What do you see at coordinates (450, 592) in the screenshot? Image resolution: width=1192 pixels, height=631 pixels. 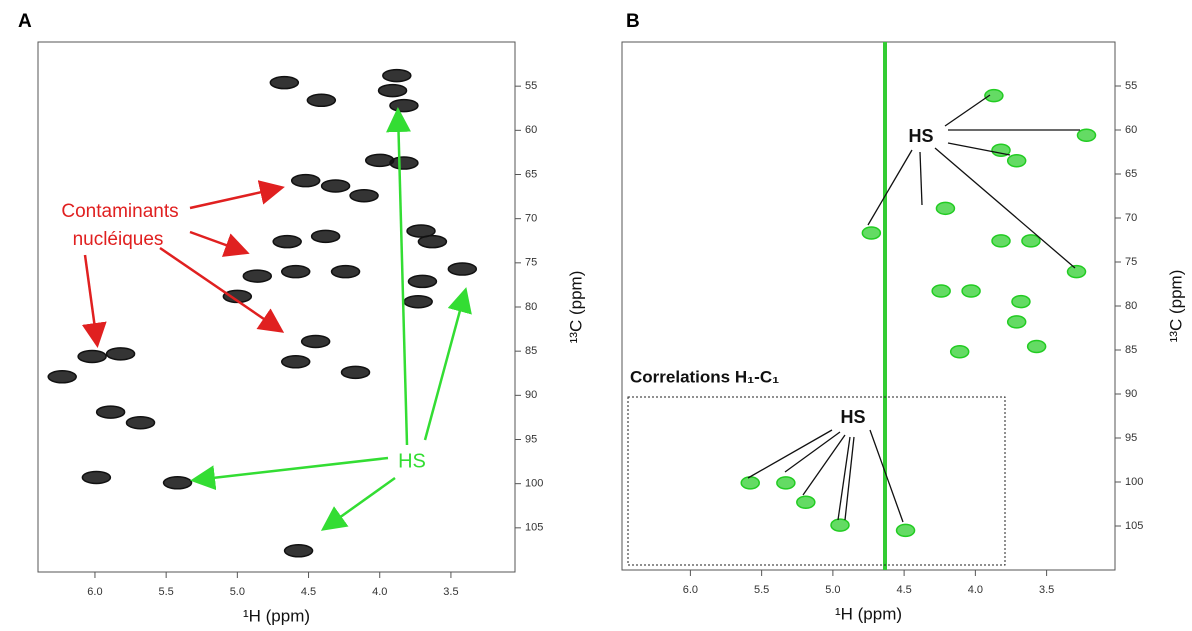 I see `x-tick-label: 3.5` at bounding box center [450, 592].